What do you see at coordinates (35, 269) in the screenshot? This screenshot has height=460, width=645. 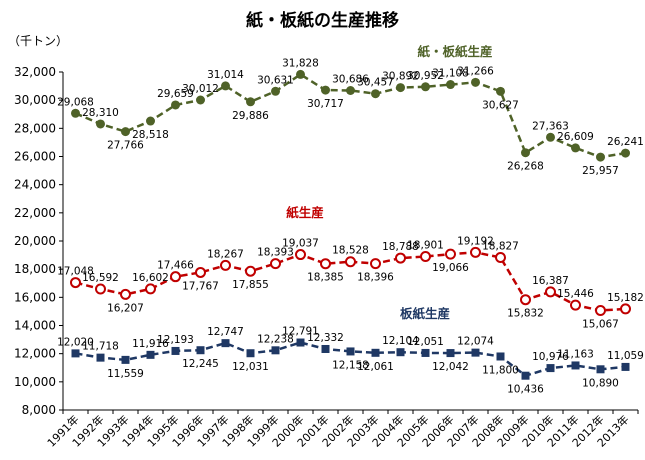 I see `y-tick-label: 18,000` at bounding box center [35, 269].